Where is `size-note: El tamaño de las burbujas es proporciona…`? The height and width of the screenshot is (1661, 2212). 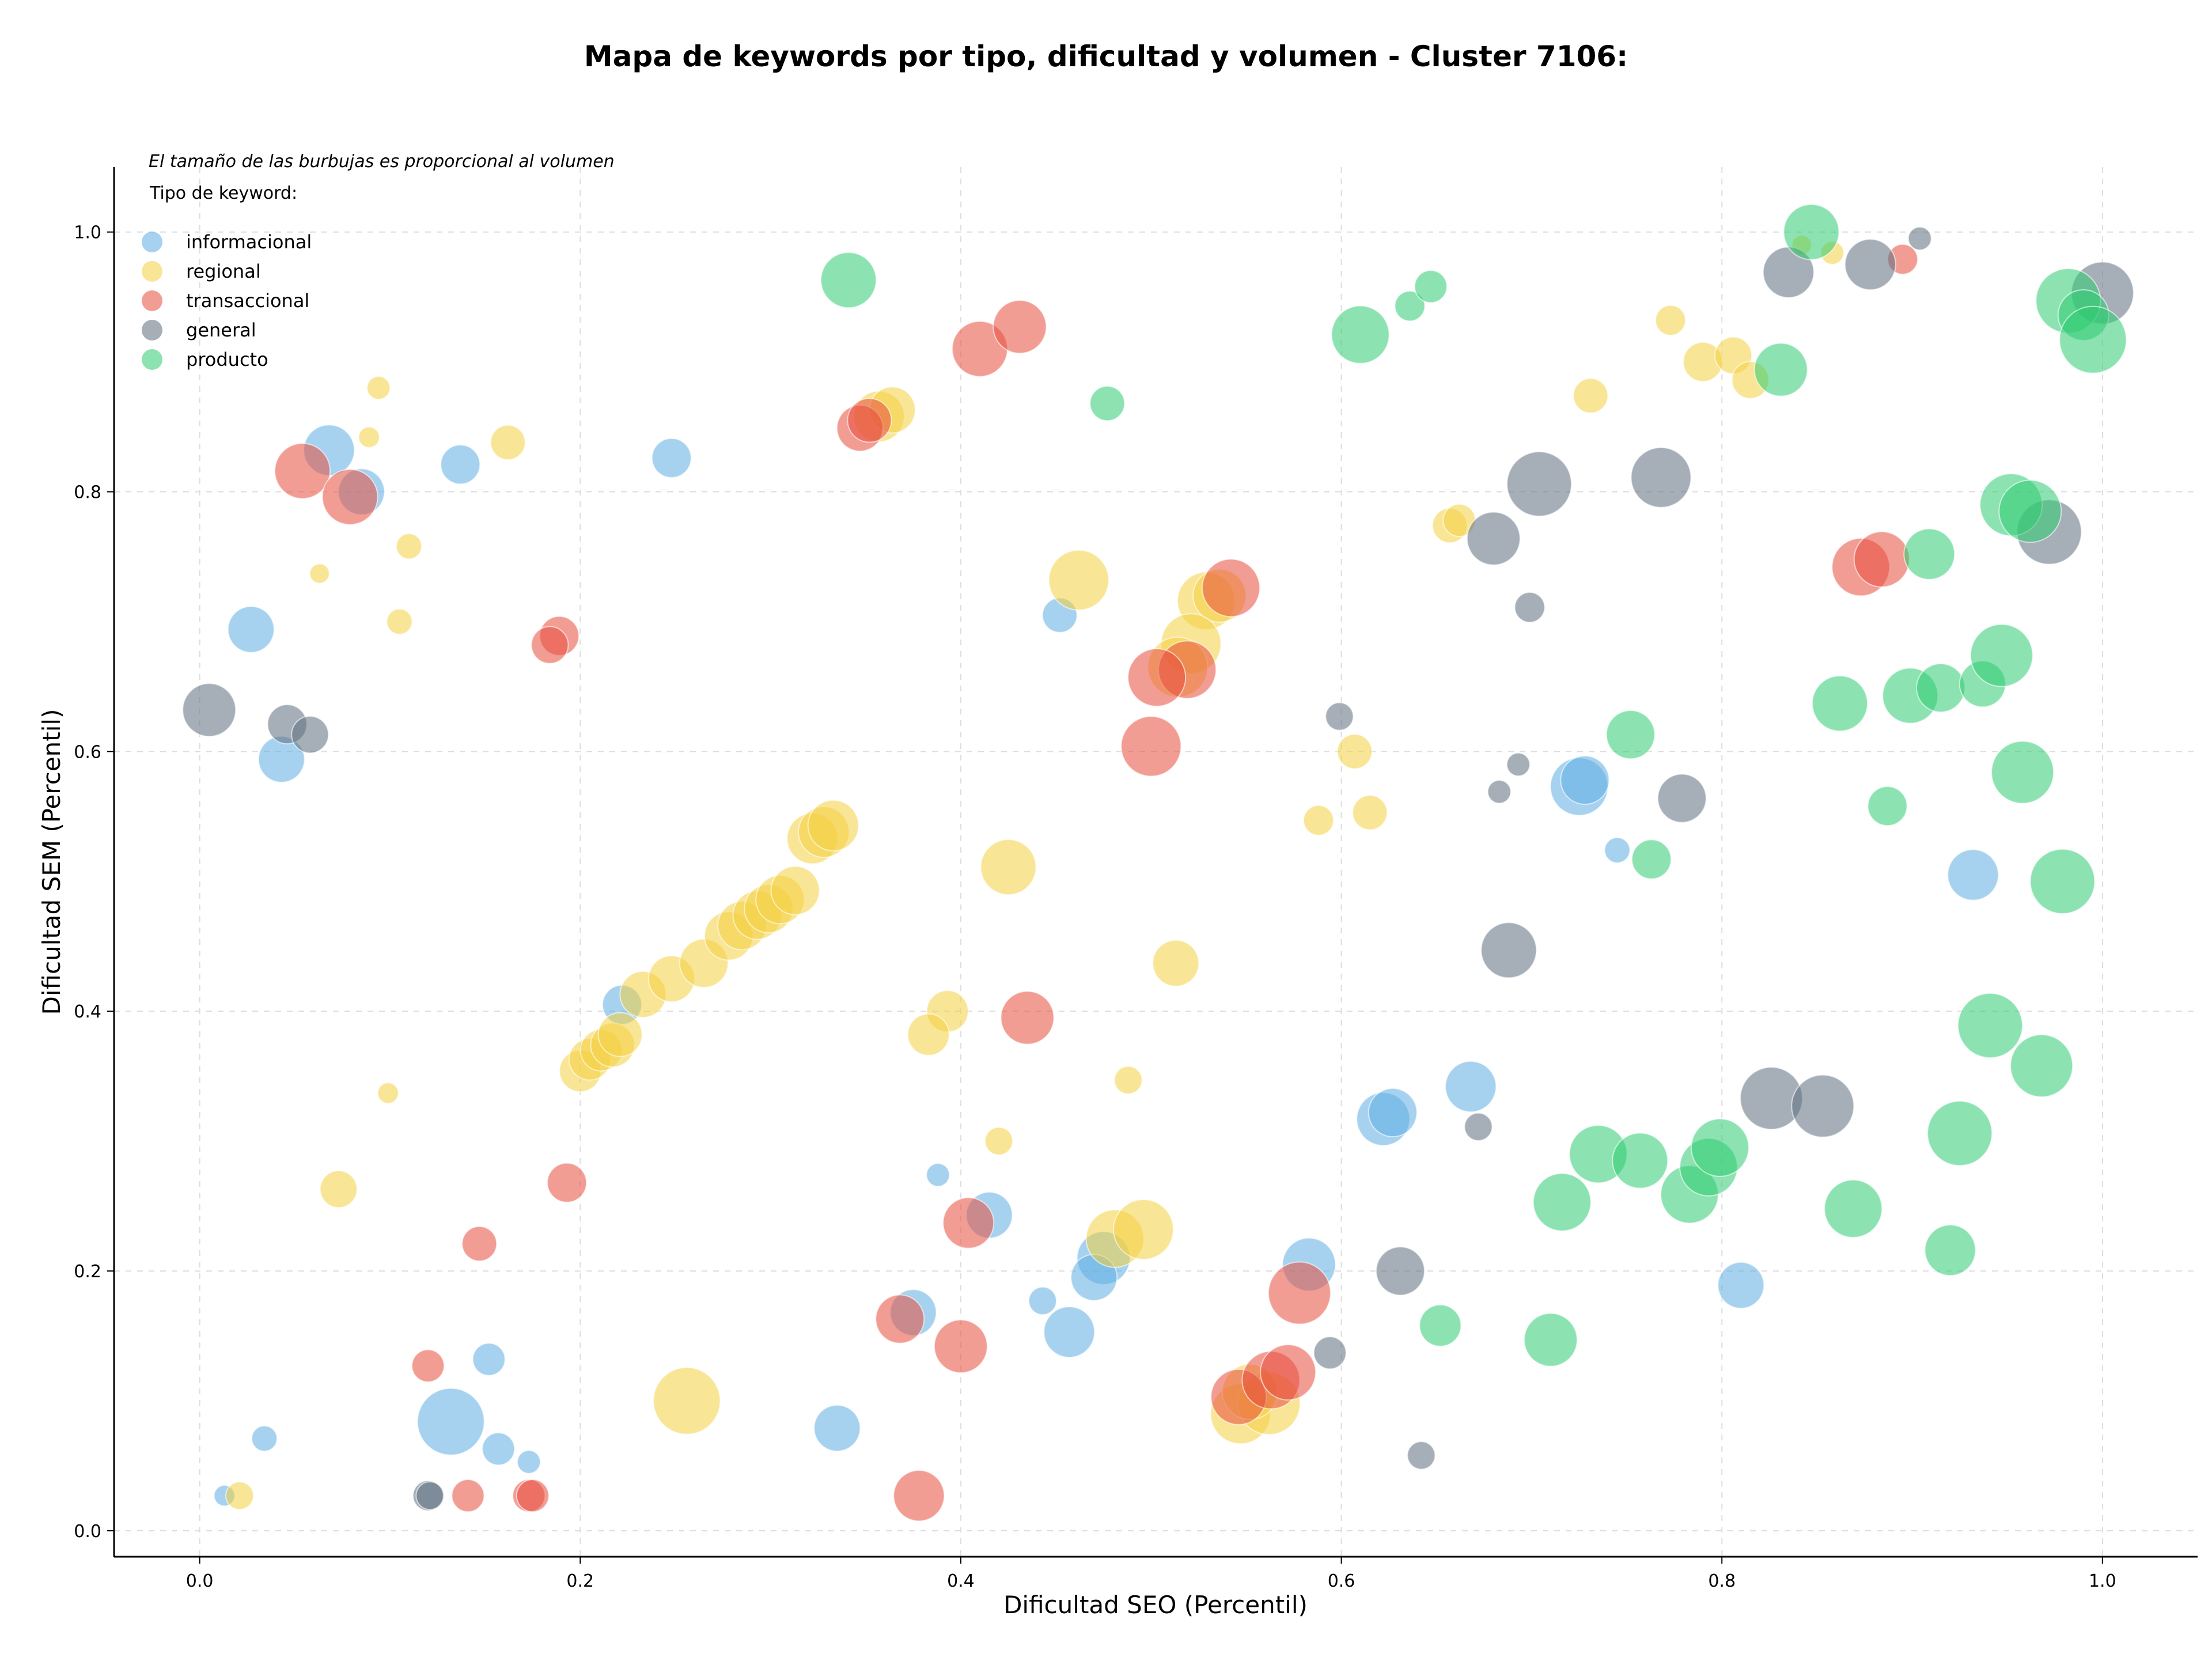
size-note: El tamaño de las burbujas es proporciona… is located at coordinates (382, 162).